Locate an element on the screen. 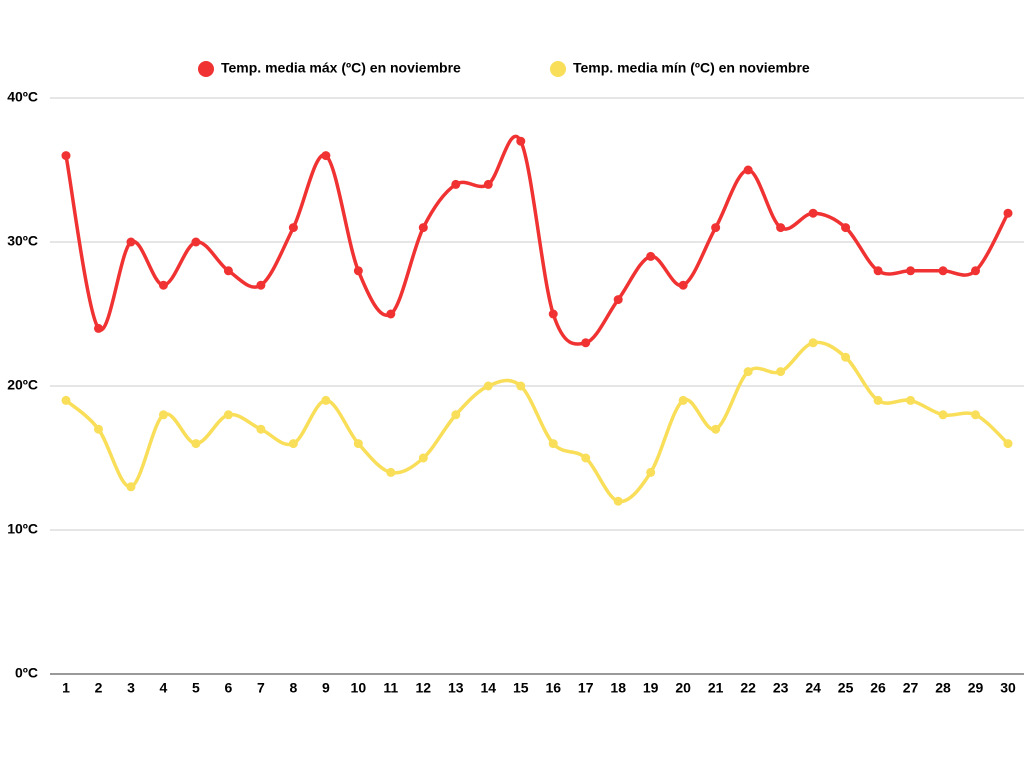 Image resolution: width=1024 pixels, height=768 pixels. x-tick-label: 19 is located at coordinates (651, 688).